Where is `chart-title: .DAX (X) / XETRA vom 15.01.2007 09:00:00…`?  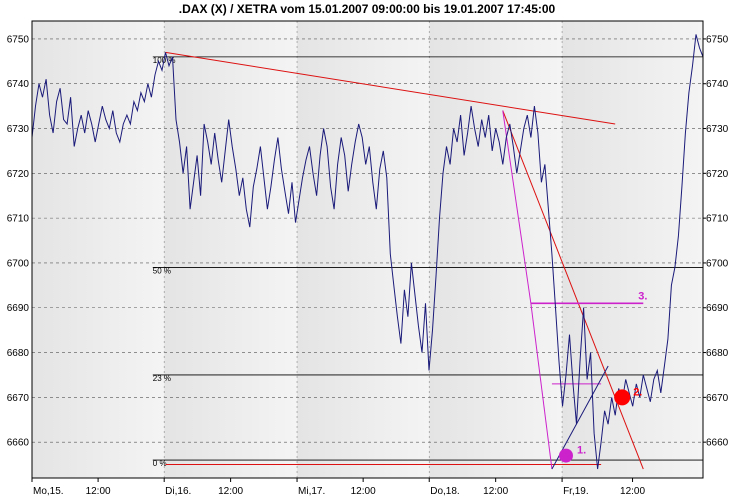 chart-title: .DAX (X) / XETRA vom 15.01.2007 09:00:00… is located at coordinates (367, 9).